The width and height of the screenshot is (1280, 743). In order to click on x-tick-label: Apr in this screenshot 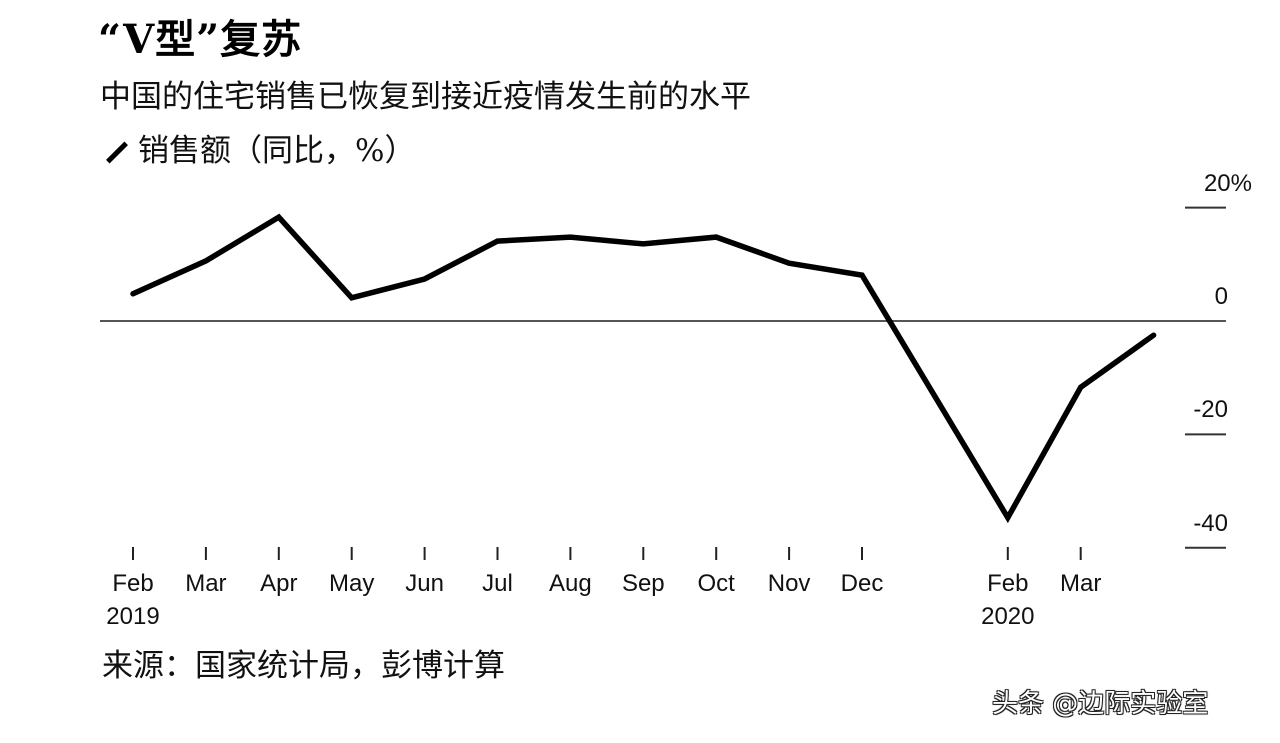, I will do `click(279, 583)`.